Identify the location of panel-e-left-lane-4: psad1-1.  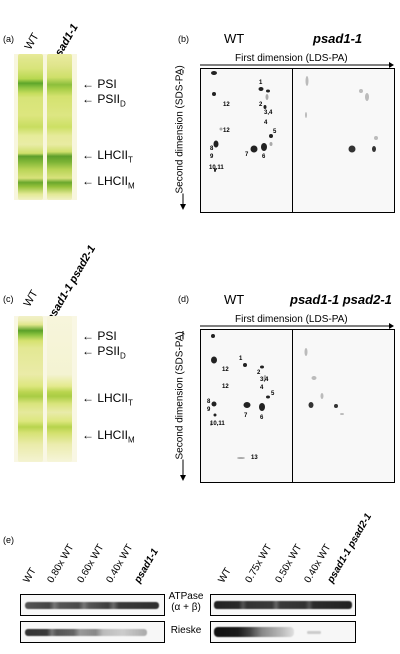
(146, 565).